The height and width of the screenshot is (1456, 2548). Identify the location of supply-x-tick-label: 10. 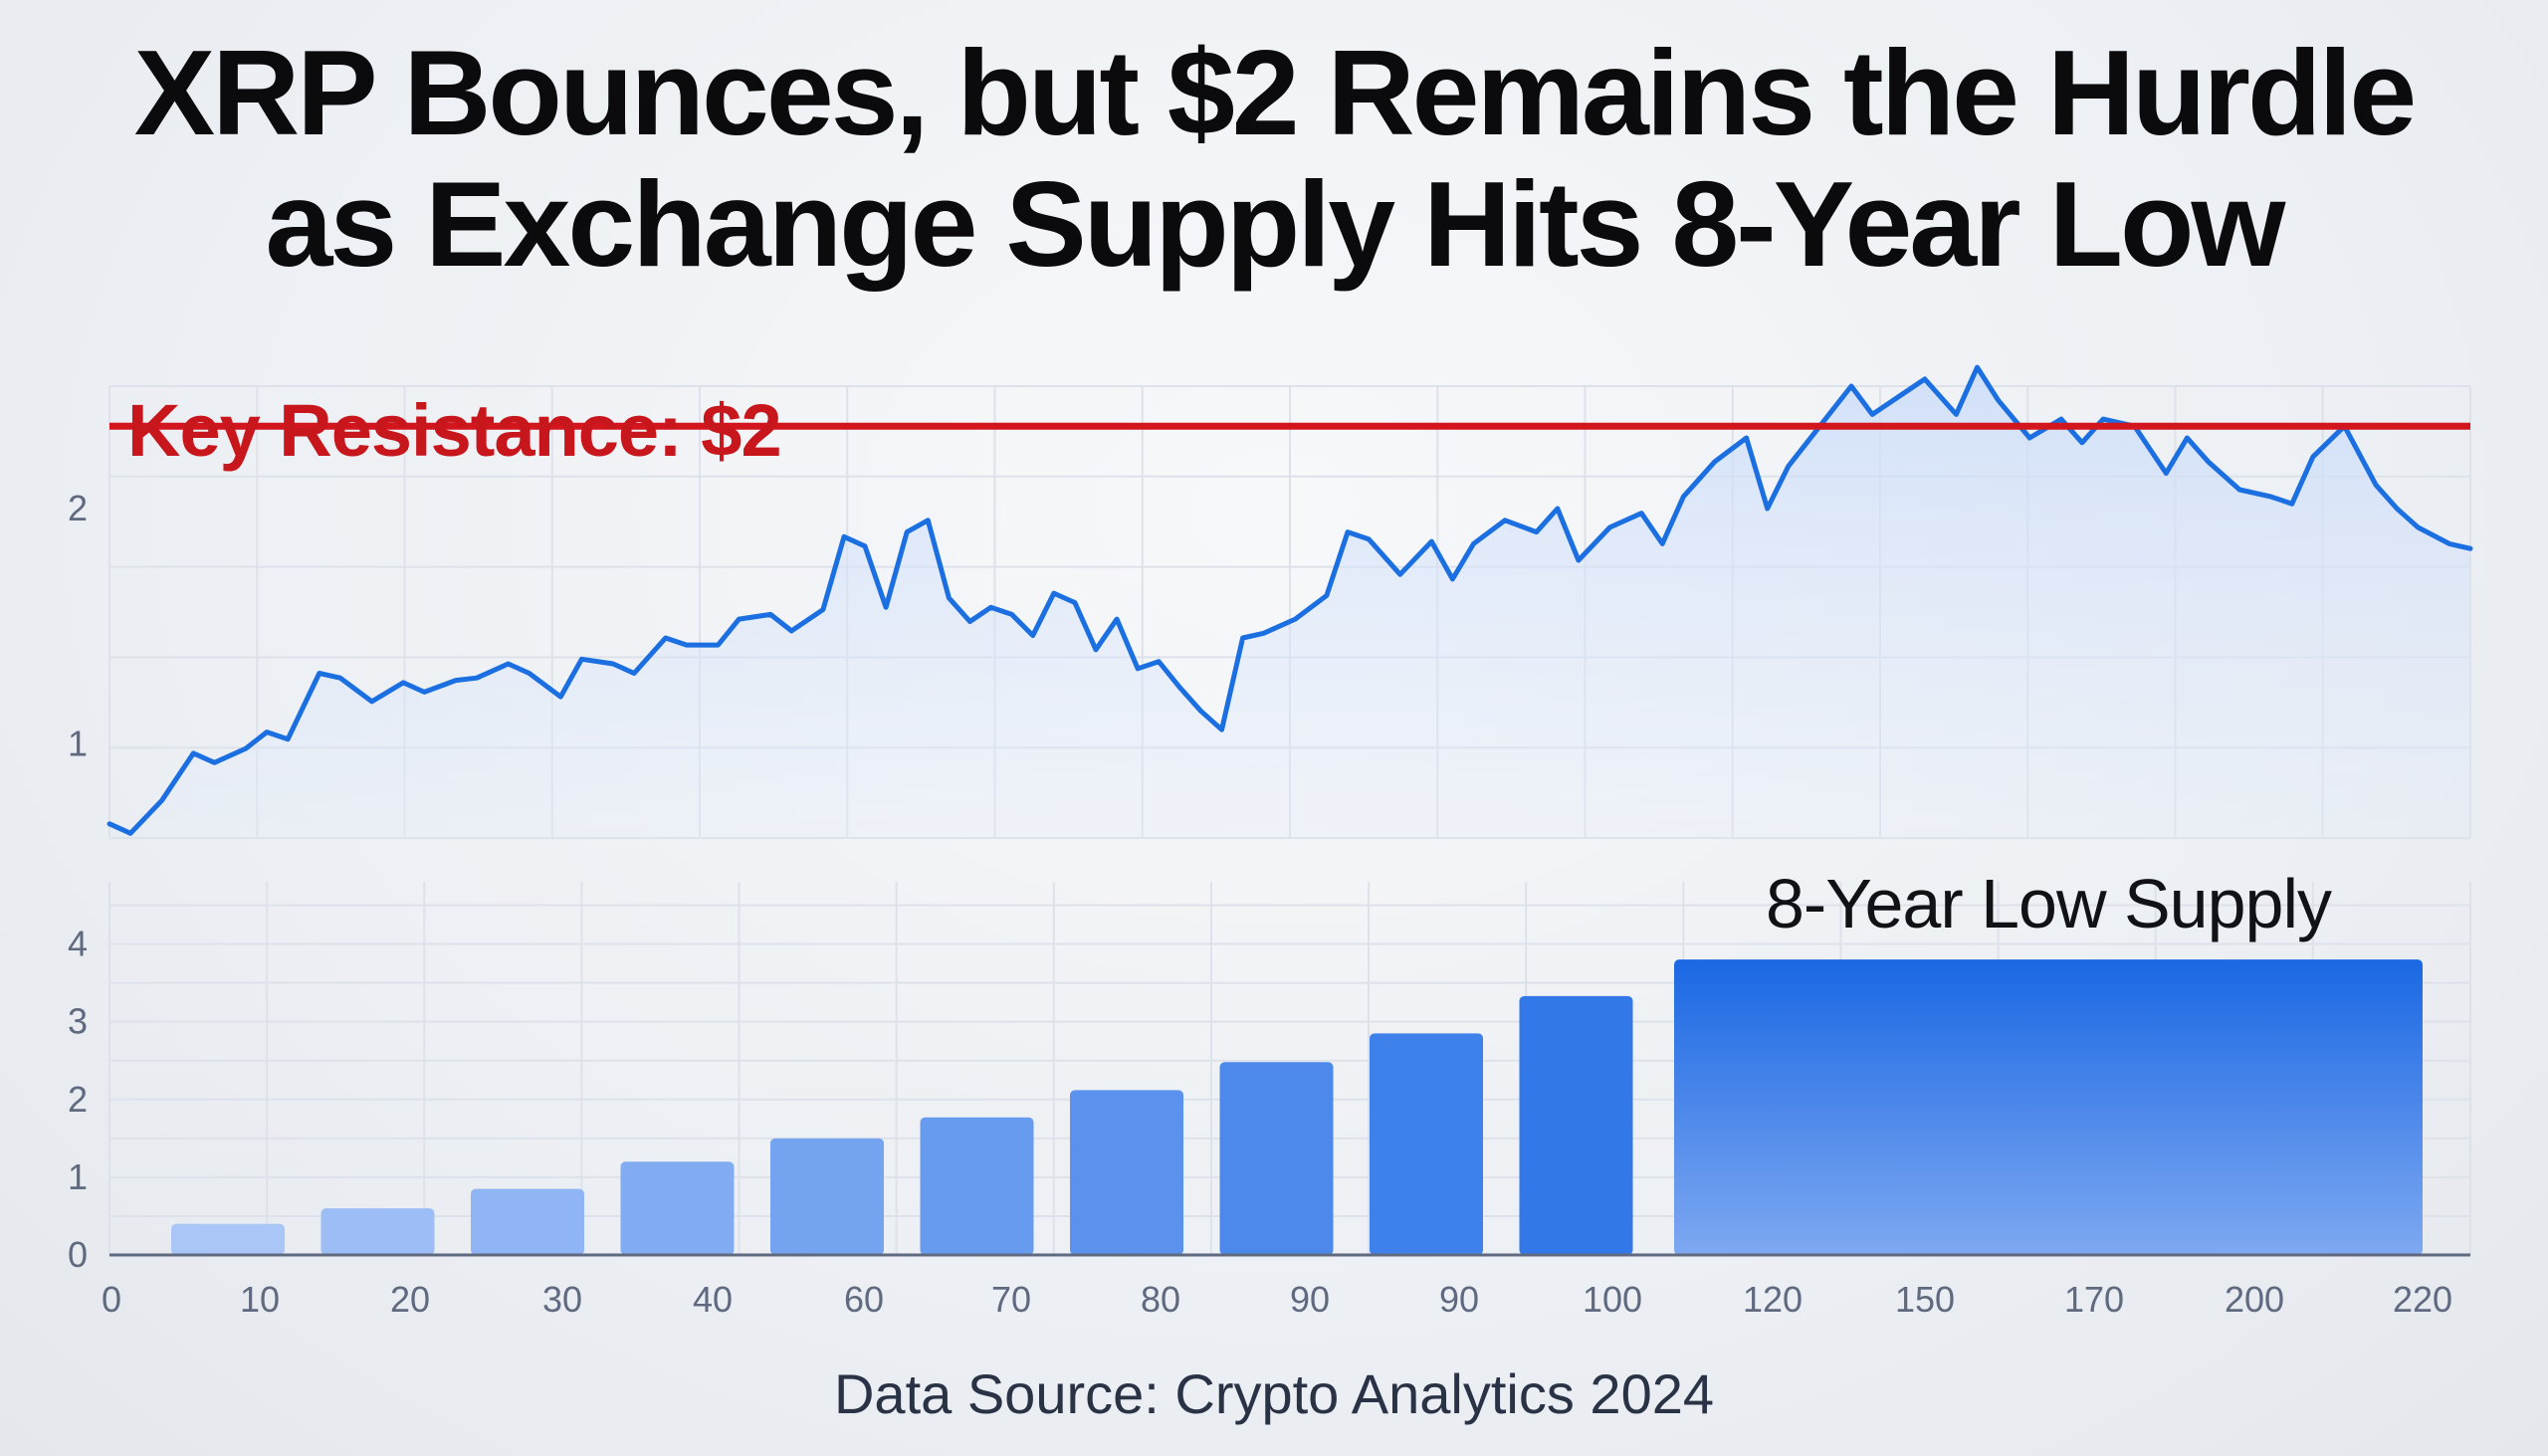
(260, 1299).